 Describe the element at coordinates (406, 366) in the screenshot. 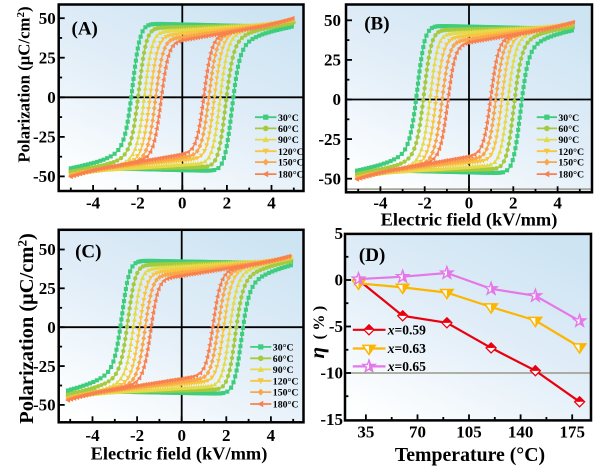

I see `svg-text: x=0.65` at that location.